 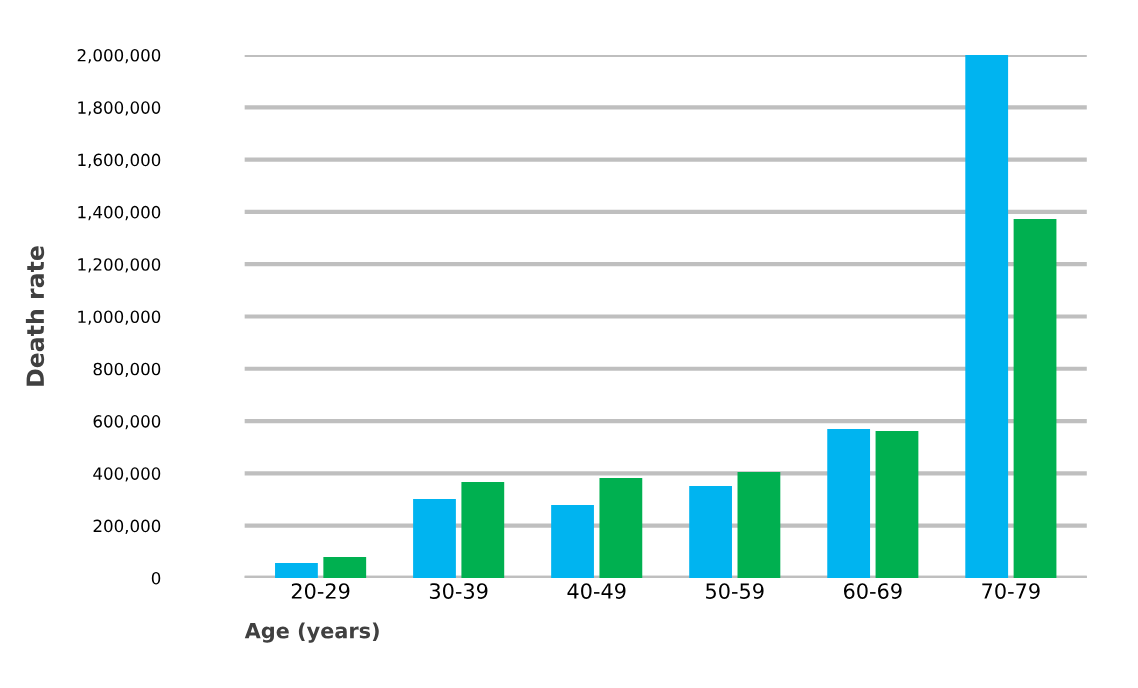 What do you see at coordinates (127, 422) in the screenshot?
I see `y-tick-label: 600,000` at bounding box center [127, 422].